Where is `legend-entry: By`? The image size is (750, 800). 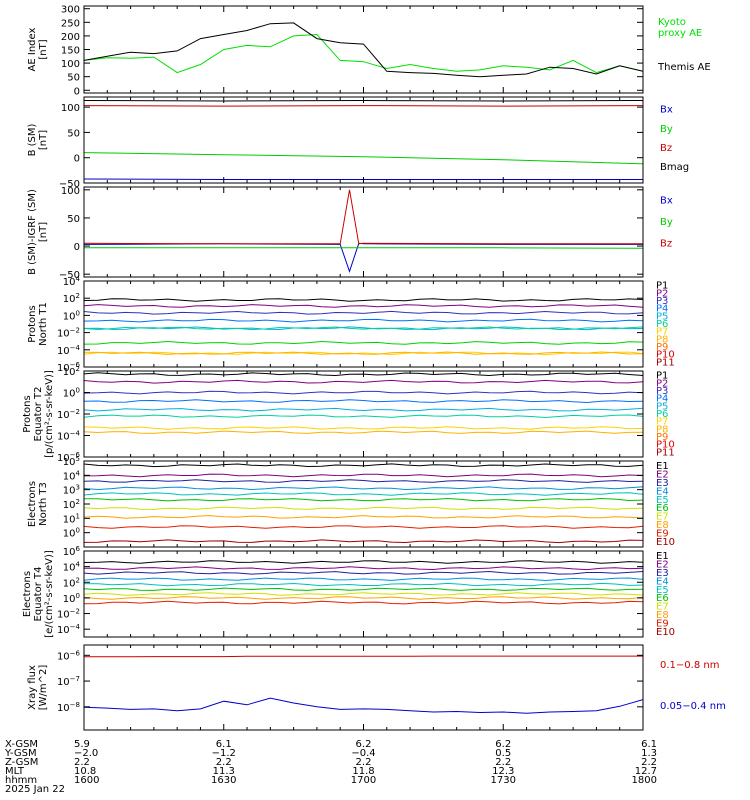 legend-entry: By is located at coordinates (666, 129).